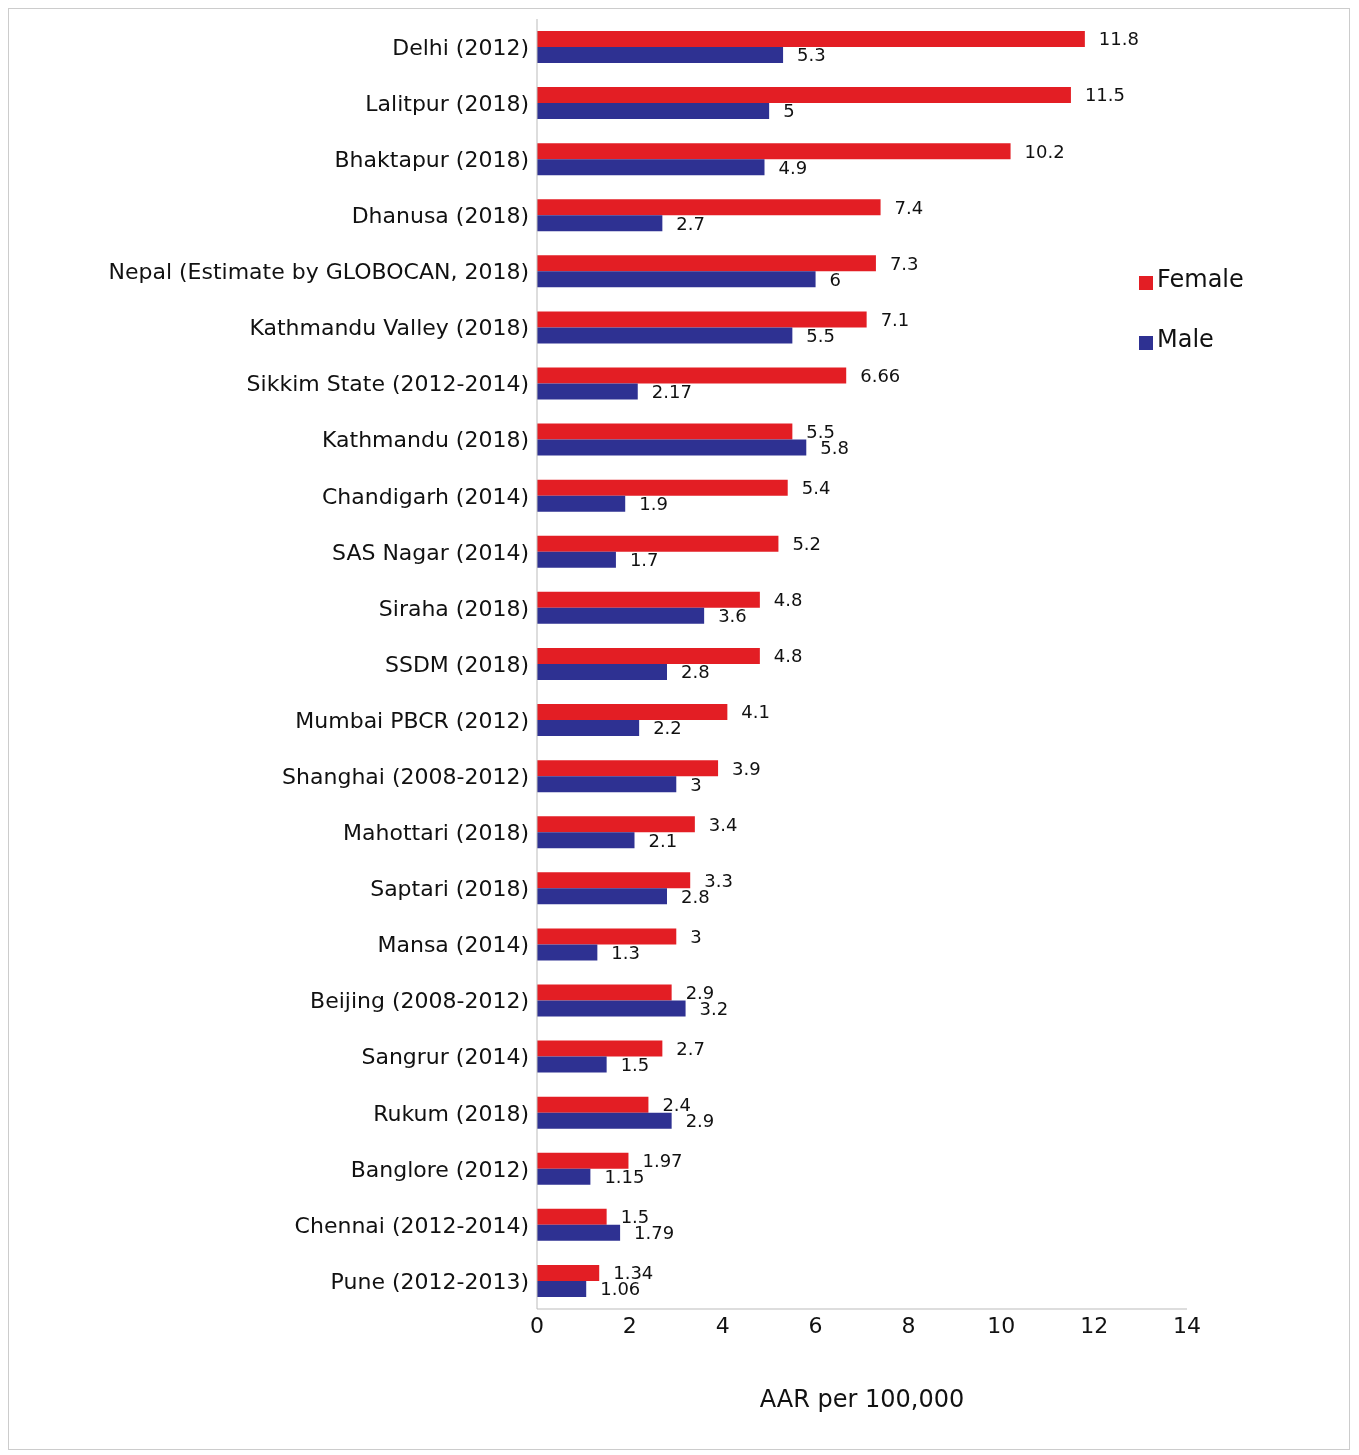  What do you see at coordinates (1094, 1325) in the screenshot?
I see `x-tick-label: 12` at bounding box center [1094, 1325].